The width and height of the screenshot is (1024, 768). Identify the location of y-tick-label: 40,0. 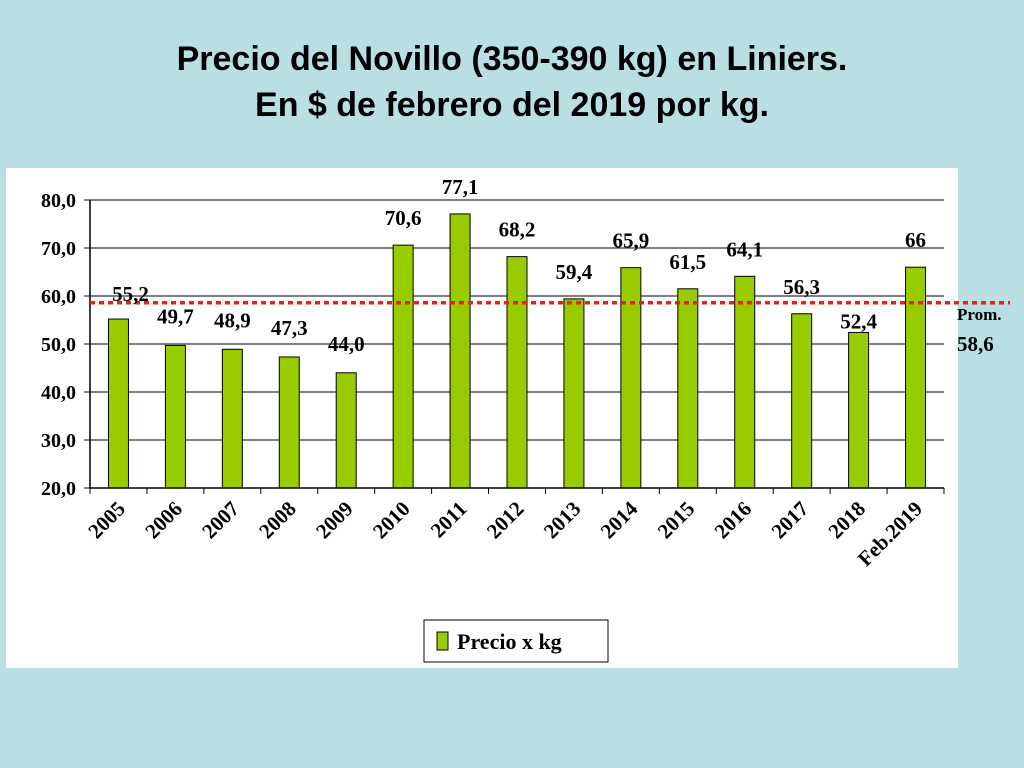
(58, 393).